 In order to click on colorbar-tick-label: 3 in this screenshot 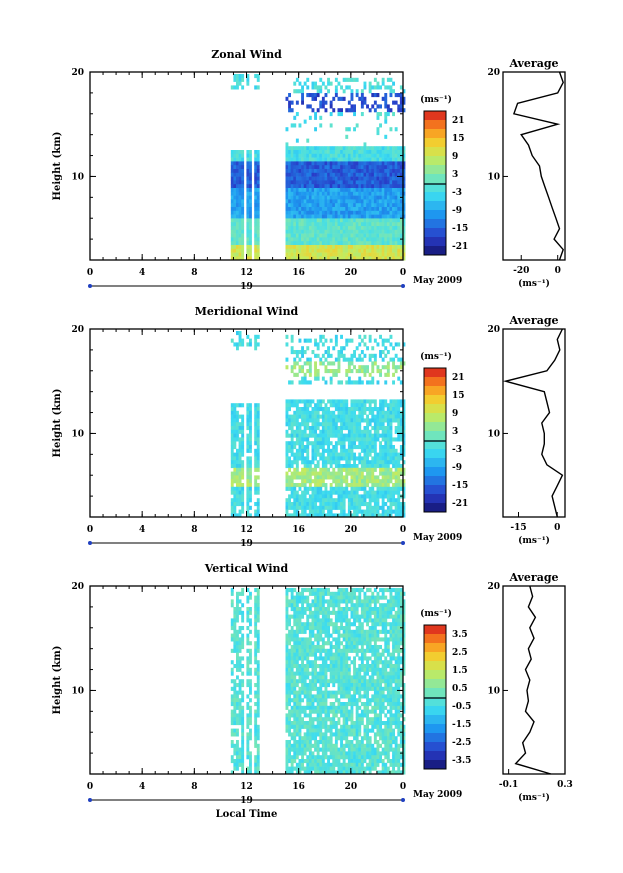, I will do `click(455, 432)`.